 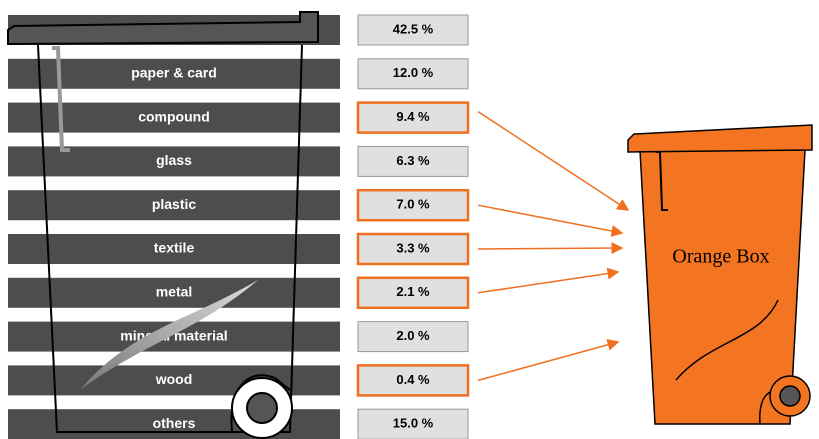 I want to click on value-label: 7.0 %, so click(x=413, y=204).